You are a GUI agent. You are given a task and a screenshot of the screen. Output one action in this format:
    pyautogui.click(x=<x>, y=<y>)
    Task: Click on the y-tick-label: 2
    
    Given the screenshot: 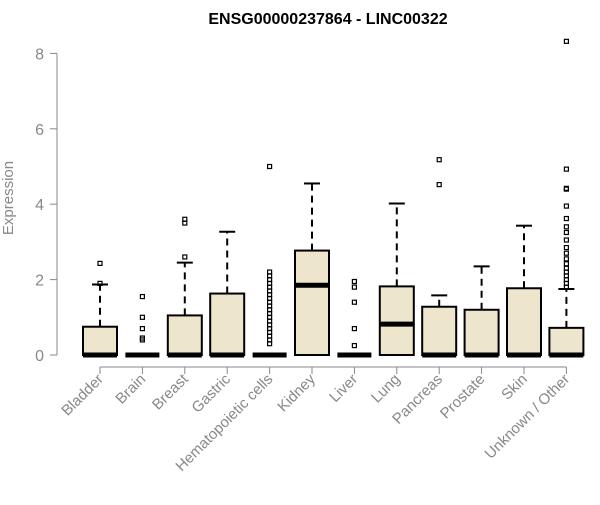 What is the action you would take?
    pyautogui.click(x=39, y=281)
    